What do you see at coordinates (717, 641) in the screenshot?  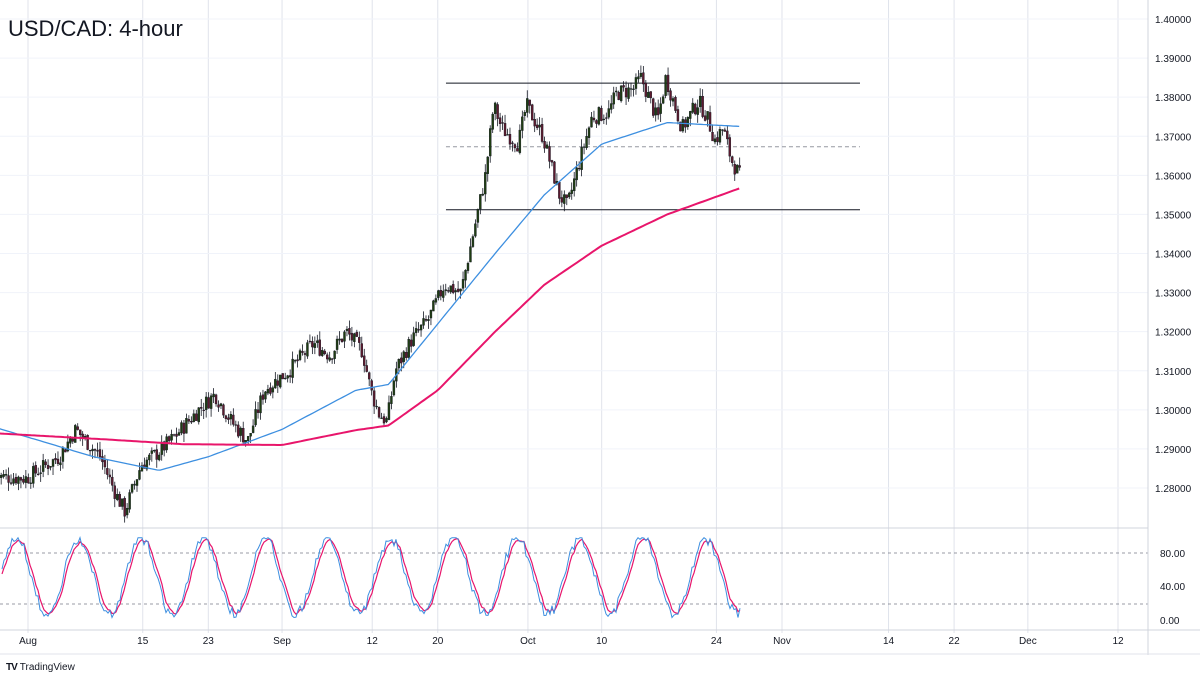 I see `time-tick-label: 24` at bounding box center [717, 641].